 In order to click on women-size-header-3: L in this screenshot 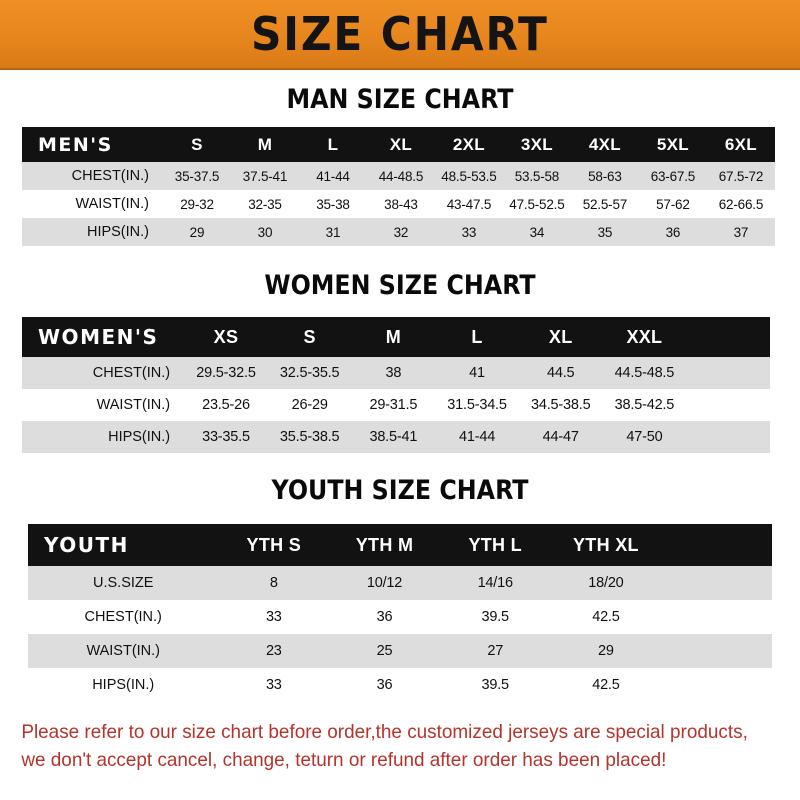, I will do `click(477, 337)`.